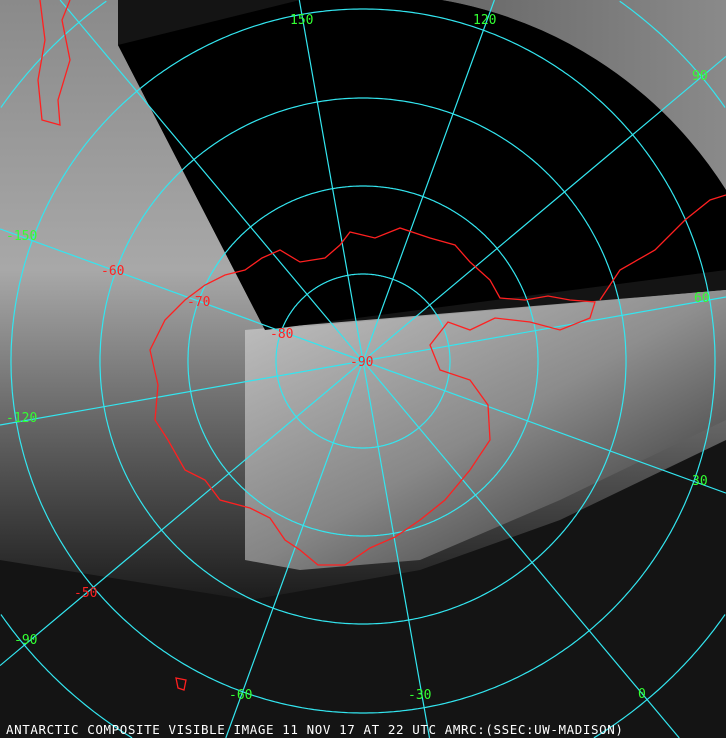  Describe the element at coordinates (112, 271) in the screenshot. I see `lat-label-minus60: -60` at that location.